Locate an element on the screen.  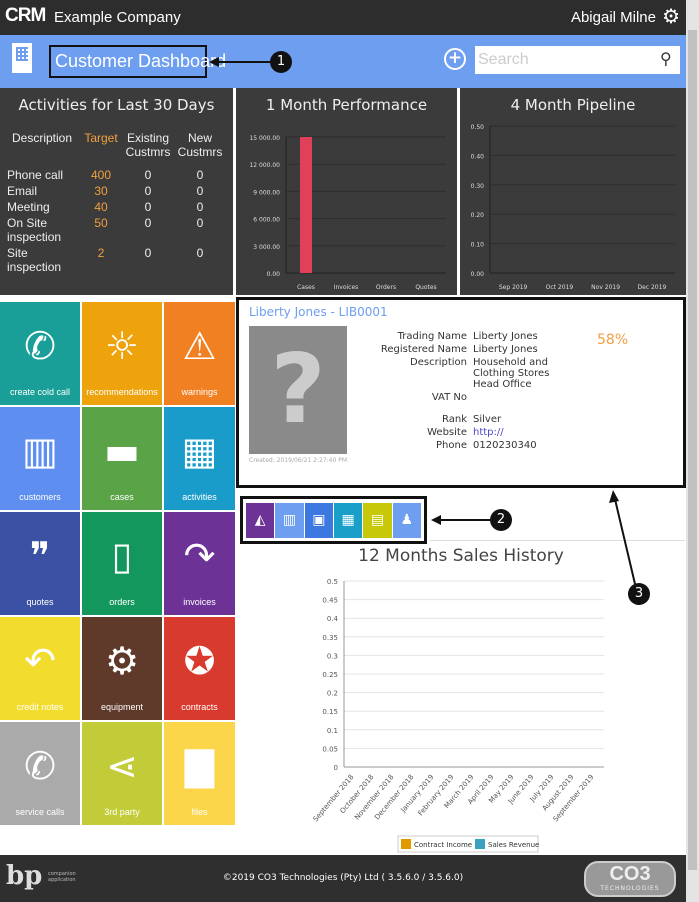
bp-logo-text: companion application is located at coordinates (62, 877).